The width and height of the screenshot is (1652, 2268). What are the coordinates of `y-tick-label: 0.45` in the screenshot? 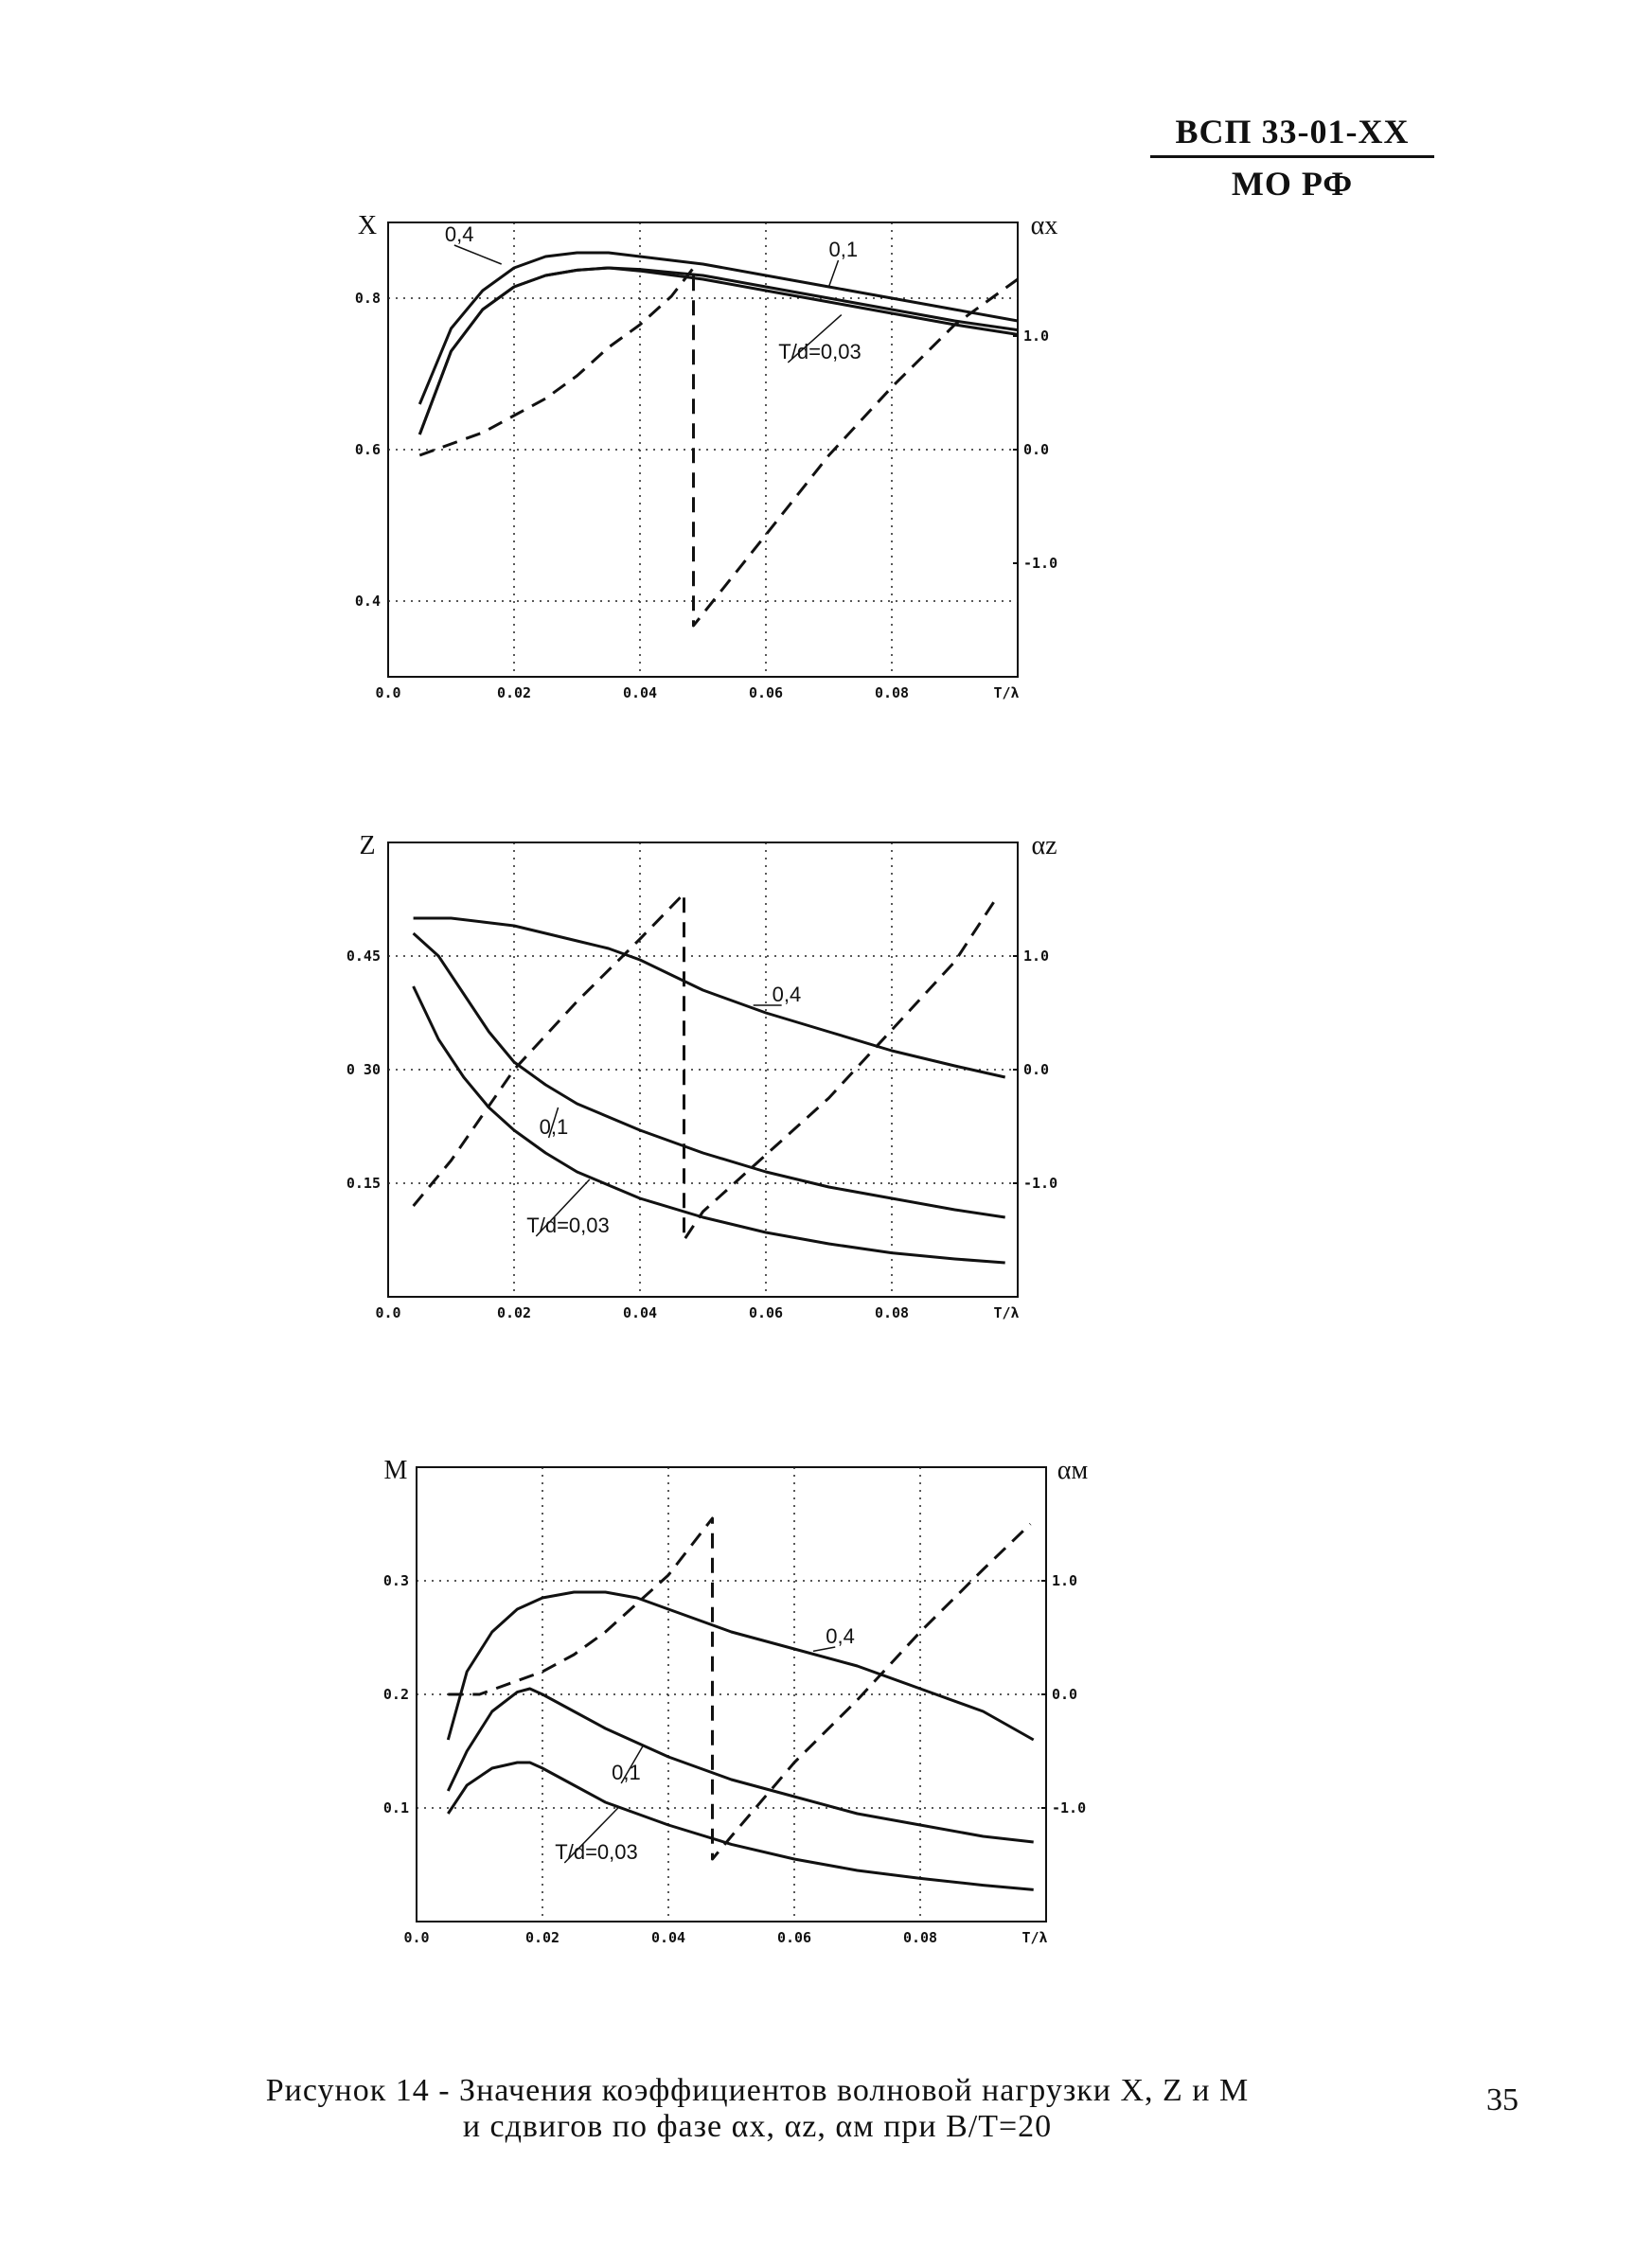 It's located at (363, 956).